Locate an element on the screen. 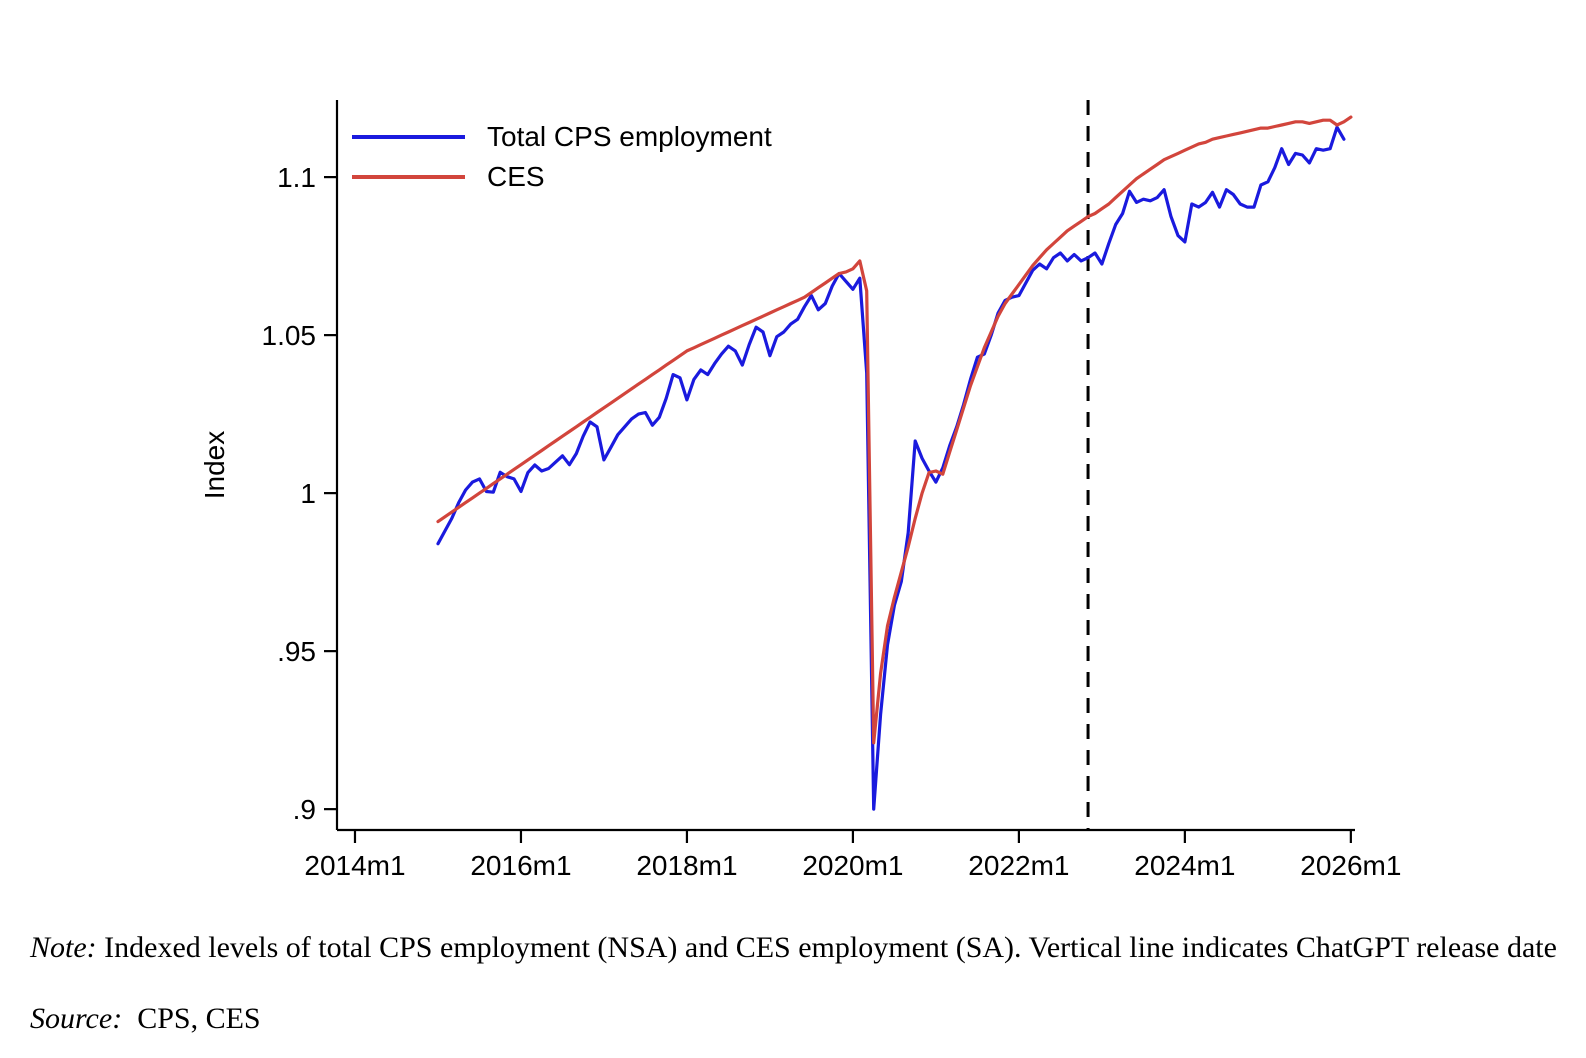  x-tick-label: 2026m1 is located at coordinates (1350, 865).